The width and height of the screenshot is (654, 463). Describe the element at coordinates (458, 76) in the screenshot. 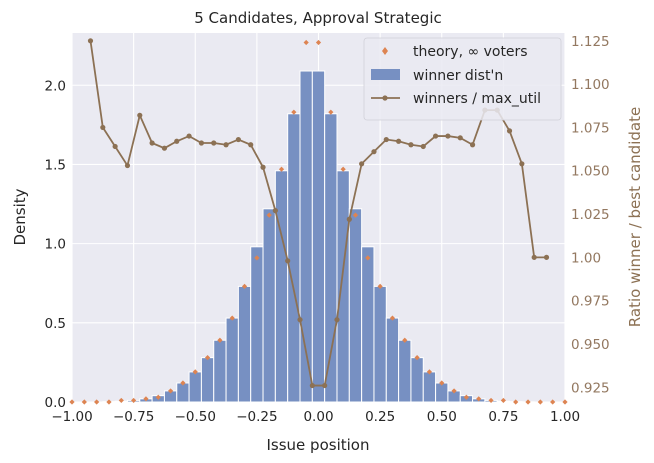

I see `legend-label-winner: winner dist'n` at that location.